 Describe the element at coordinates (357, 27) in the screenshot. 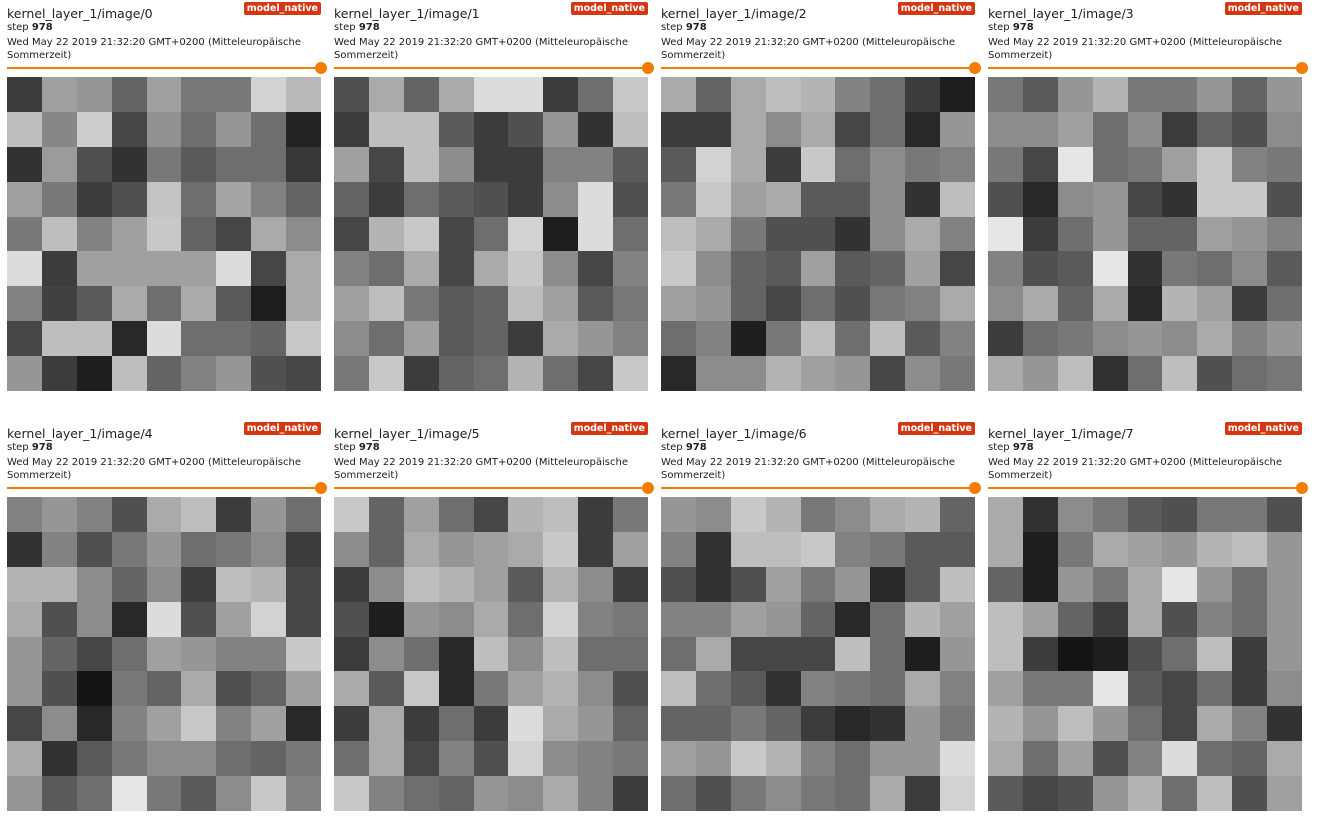

I see `step-info: step 978` at that location.